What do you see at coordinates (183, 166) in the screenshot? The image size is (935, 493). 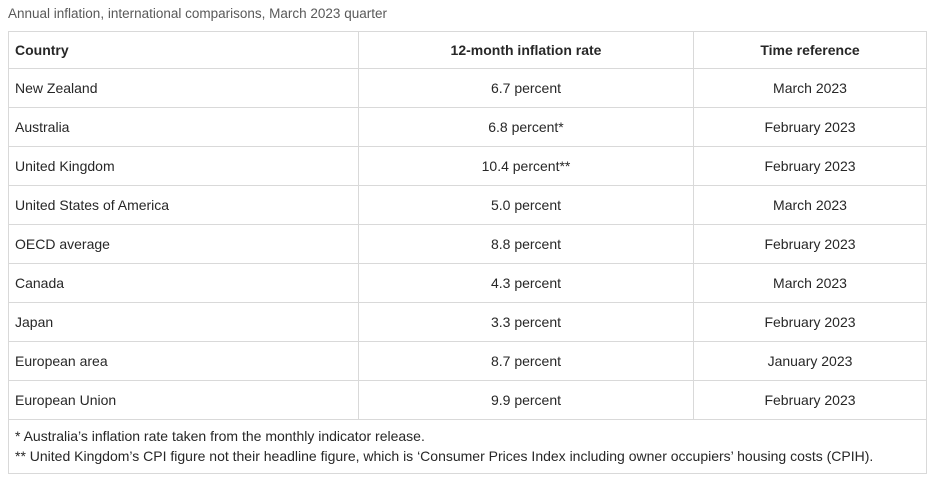 I see `cell-country: United Kingdom` at bounding box center [183, 166].